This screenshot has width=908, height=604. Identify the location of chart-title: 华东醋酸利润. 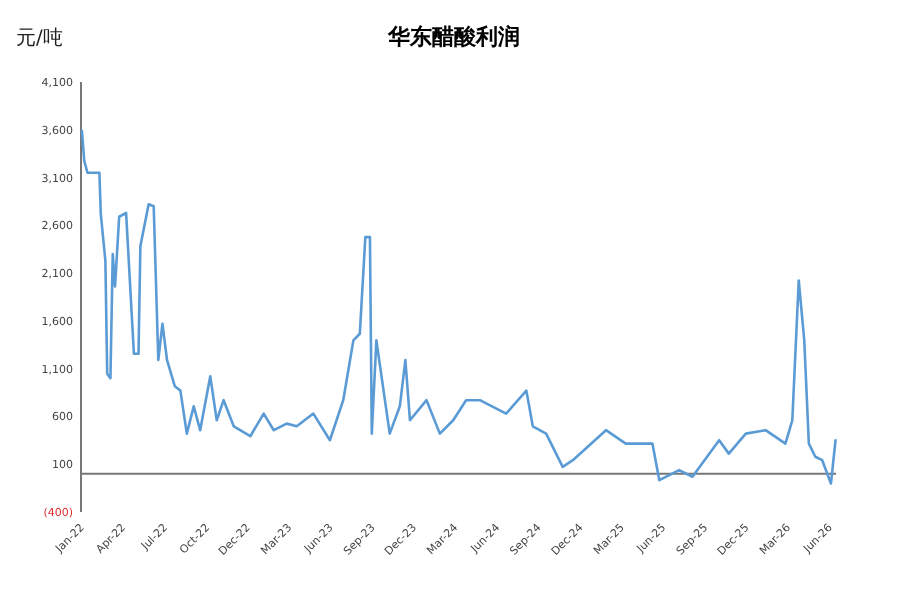
(453, 37).